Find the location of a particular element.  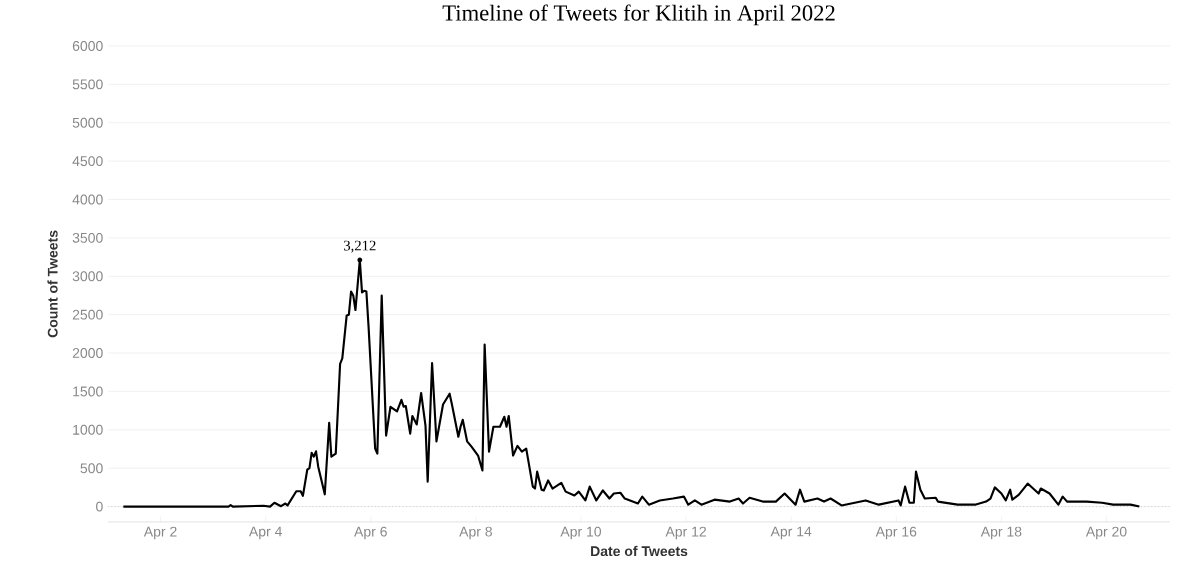

y-tick-label: 3000 is located at coordinates (87, 276).